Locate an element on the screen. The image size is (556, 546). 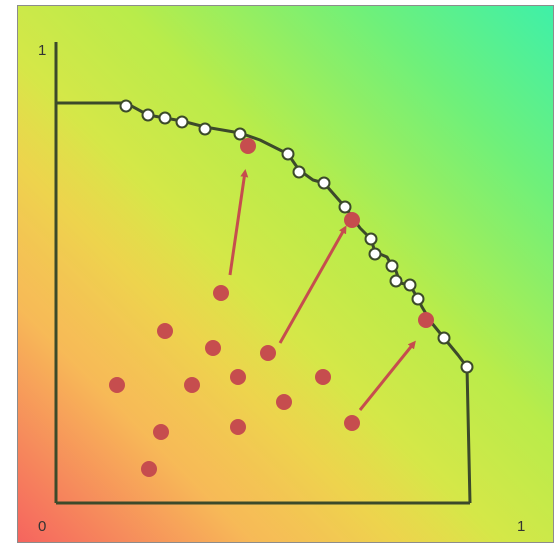
y-axis-max-label: 1 is located at coordinates (42, 50).